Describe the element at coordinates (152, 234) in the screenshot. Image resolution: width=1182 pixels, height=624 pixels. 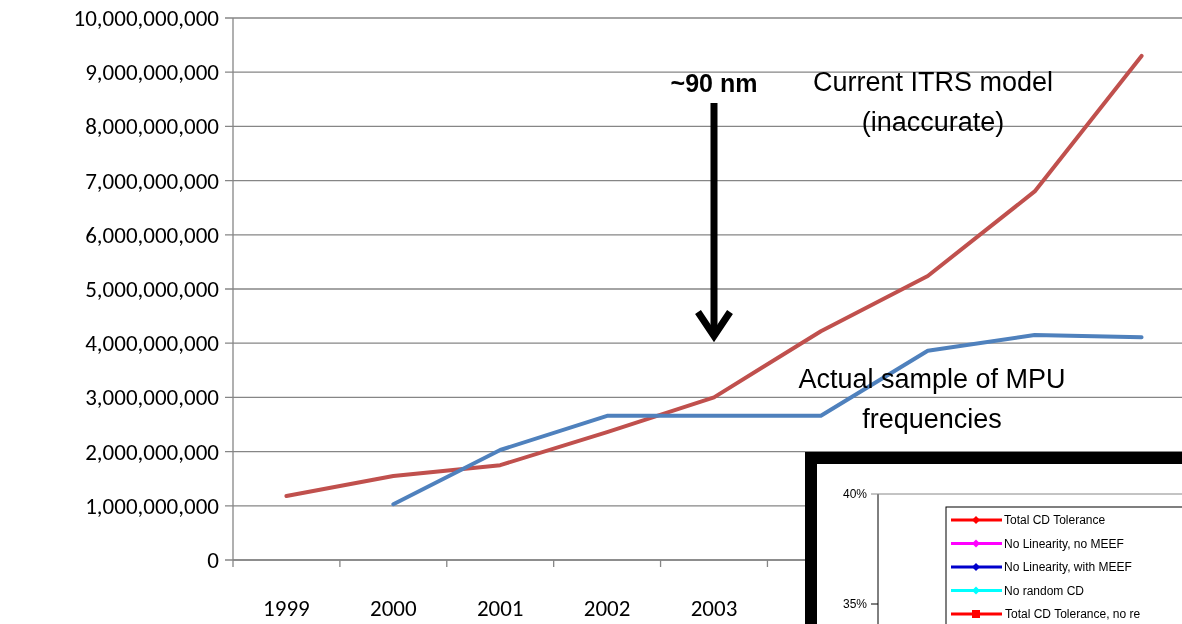
I see `y-tick-label: 6,000,000,000` at that location.